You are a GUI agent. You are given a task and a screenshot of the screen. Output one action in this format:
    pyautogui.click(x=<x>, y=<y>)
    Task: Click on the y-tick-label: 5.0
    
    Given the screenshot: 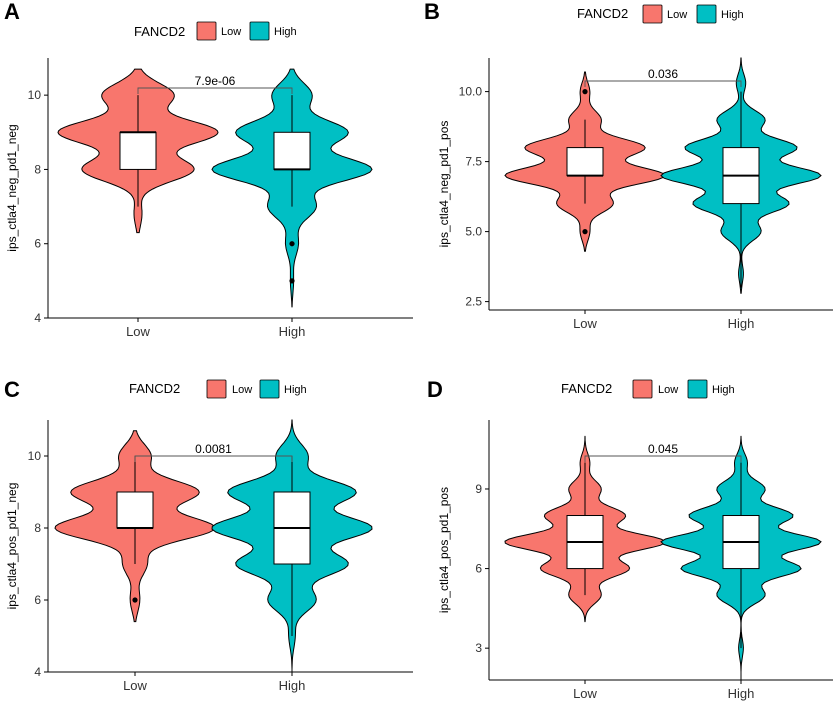 What is the action you would take?
    pyautogui.click(x=473, y=232)
    